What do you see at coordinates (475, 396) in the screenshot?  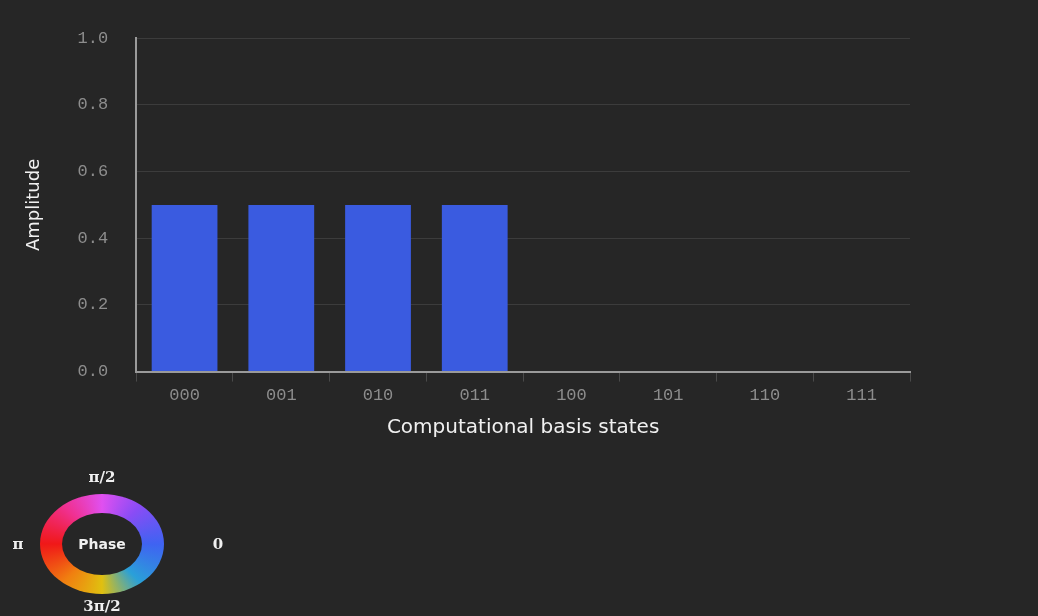 I see `x-tick-label: 011` at bounding box center [475, 396].